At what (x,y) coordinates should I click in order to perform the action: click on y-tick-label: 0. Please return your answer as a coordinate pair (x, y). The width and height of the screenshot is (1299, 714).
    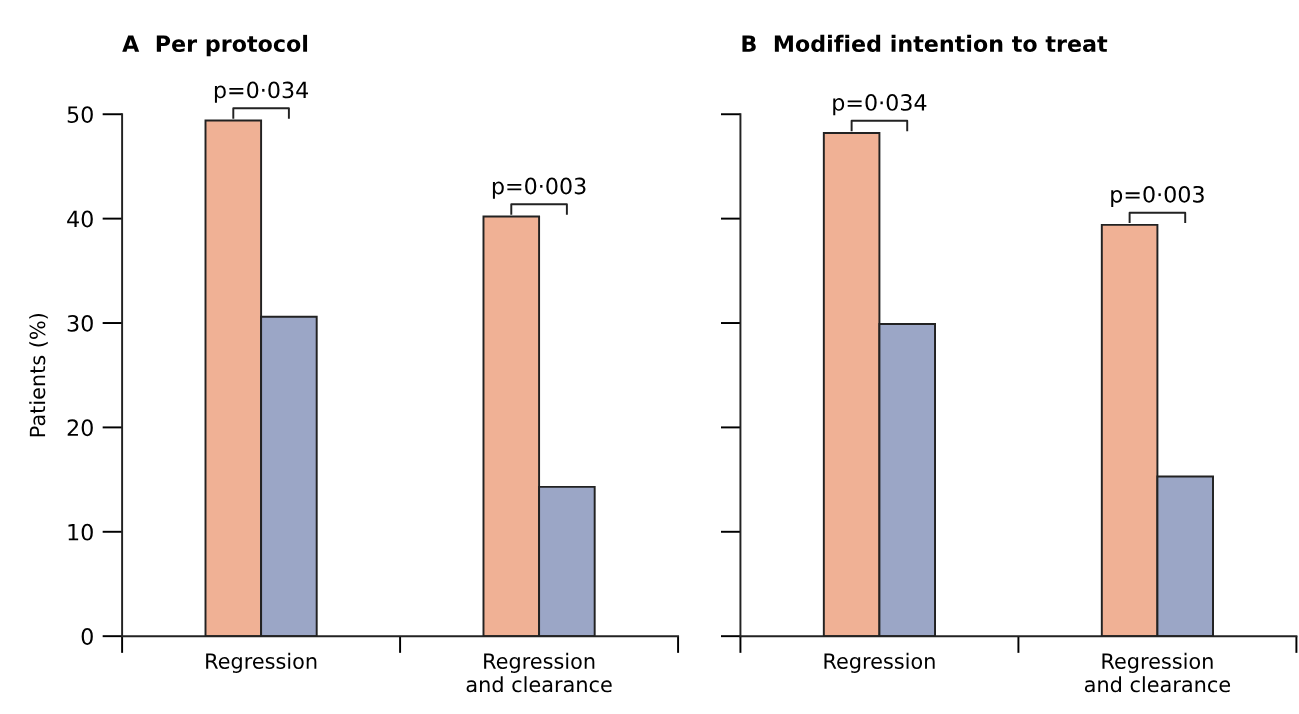
    Looking at the image, I should click on (87, 636).